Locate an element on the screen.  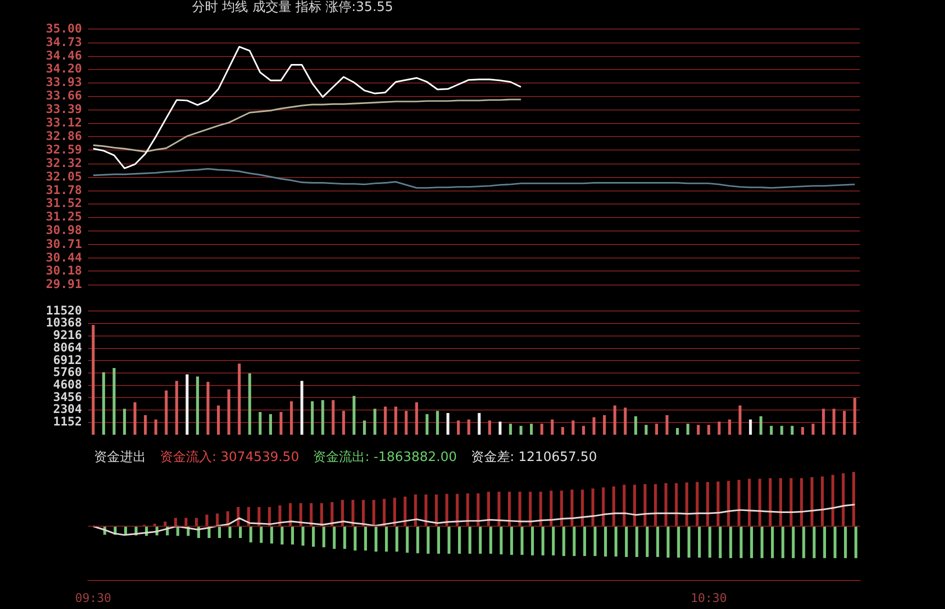
text: 资金流入: 3074539.50 is located at coordinates (230, 457).